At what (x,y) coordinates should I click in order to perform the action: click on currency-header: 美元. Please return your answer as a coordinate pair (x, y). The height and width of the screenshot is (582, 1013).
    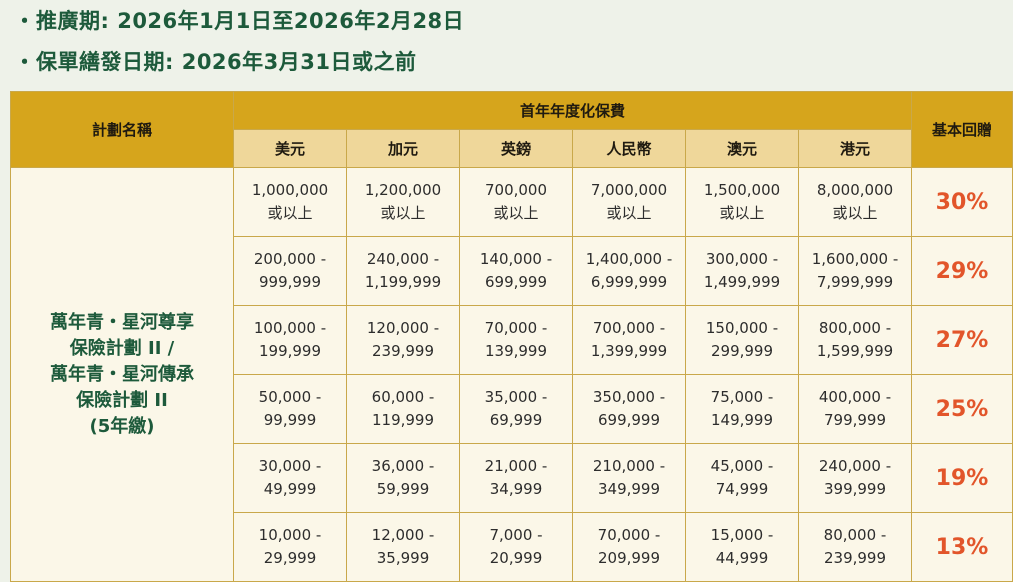
    Looking at the image, I should click on (290, 148).